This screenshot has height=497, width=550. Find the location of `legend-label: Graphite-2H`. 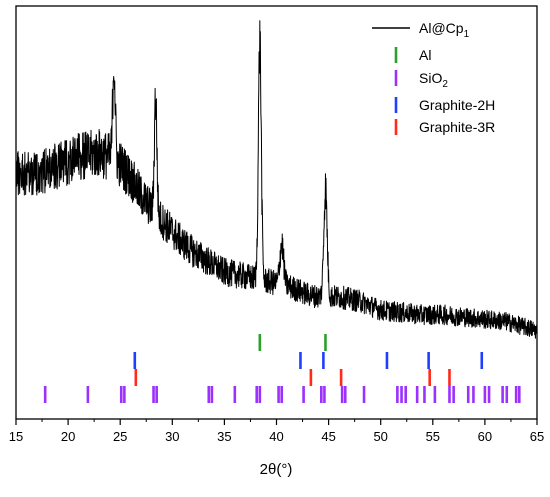

legend-label: Graphite-2H is located at coordinates (457, 105).